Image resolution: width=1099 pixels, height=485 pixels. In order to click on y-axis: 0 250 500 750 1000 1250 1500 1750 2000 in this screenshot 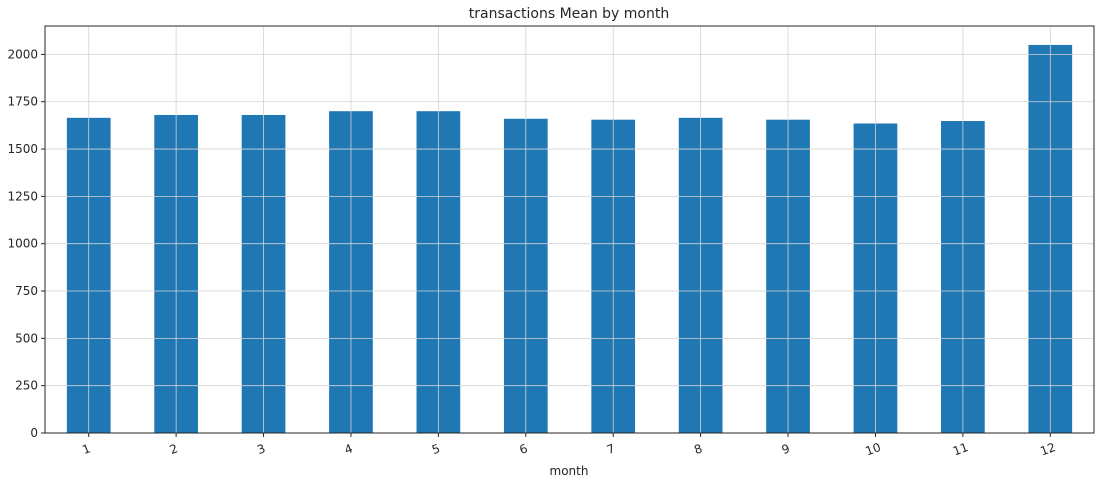, I will do `click(26, 243)`.